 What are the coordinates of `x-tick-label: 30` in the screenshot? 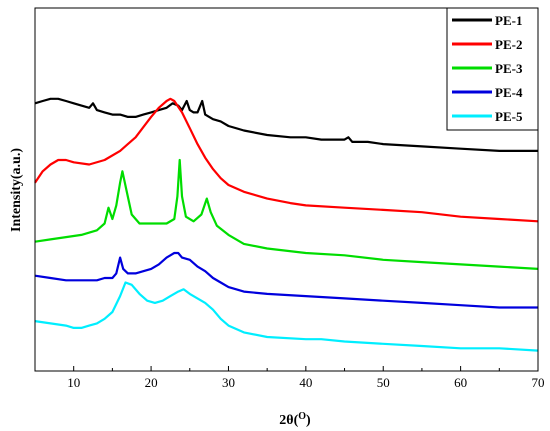 It's located at (228, 382).